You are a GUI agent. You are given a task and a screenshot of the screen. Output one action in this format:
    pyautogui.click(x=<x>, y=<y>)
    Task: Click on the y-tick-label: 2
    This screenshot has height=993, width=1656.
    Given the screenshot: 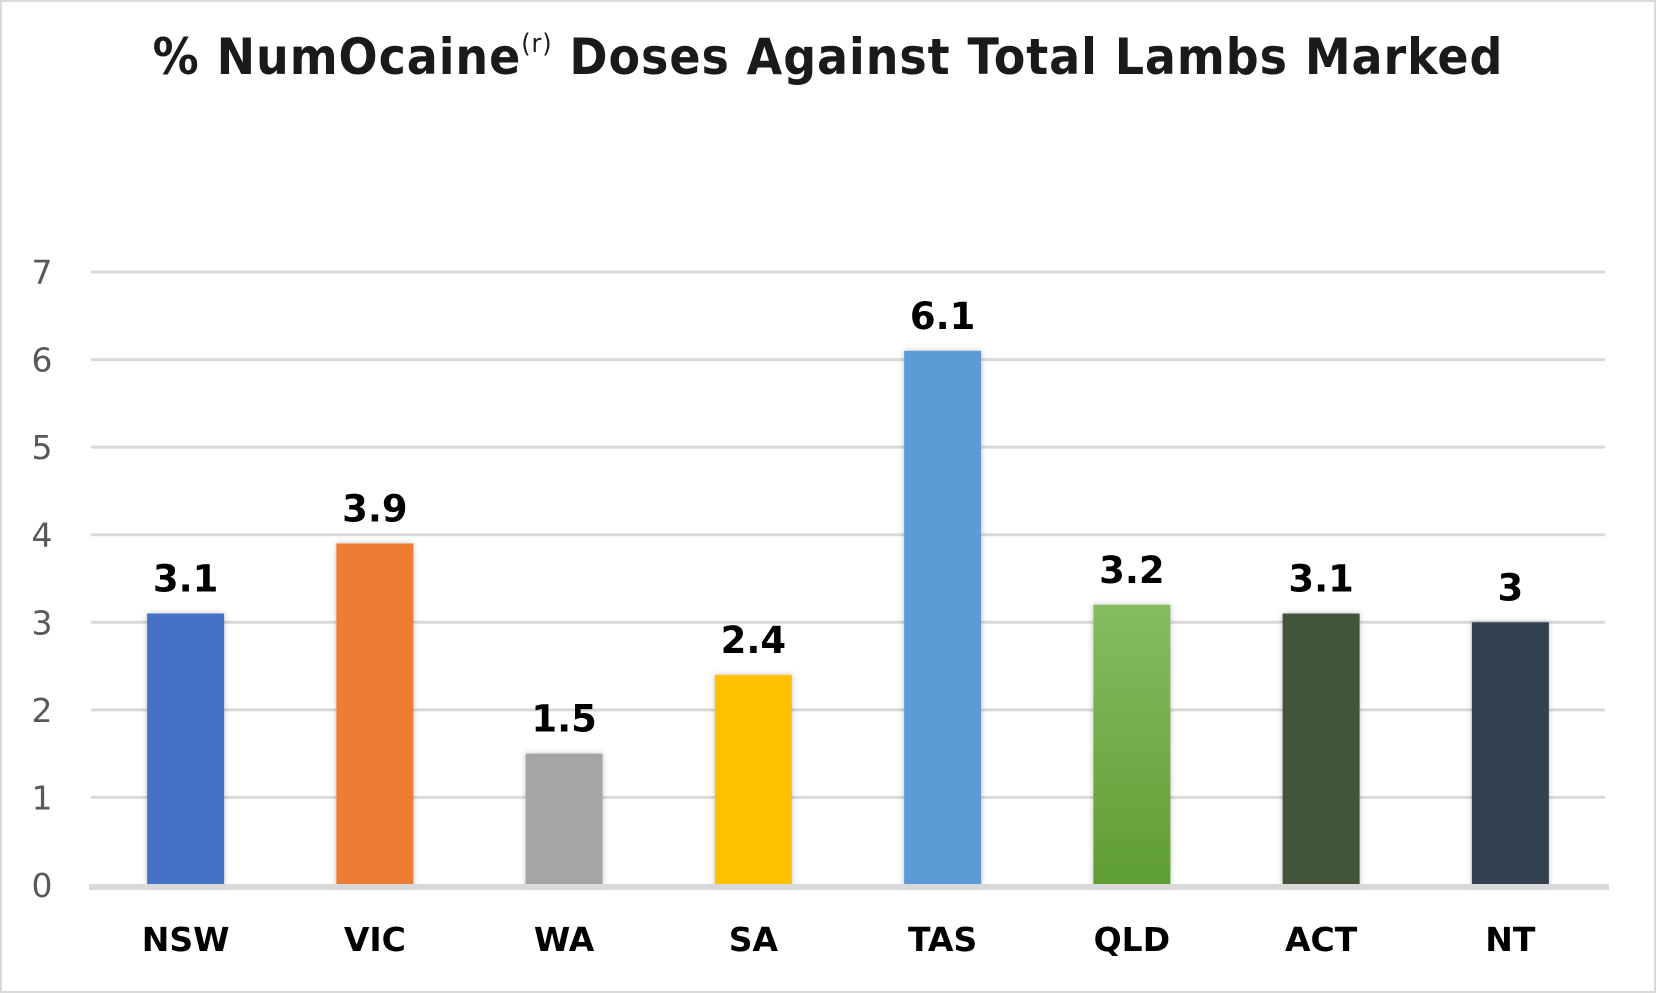 What is the action you would take?
    pyautogui.click(x=42, y=710)
    